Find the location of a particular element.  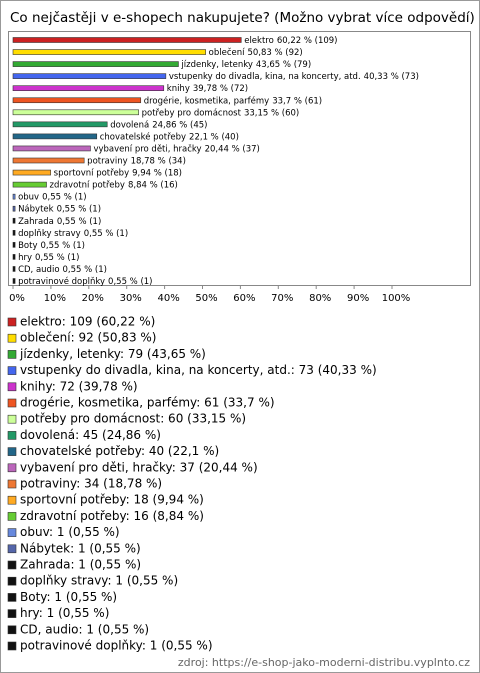

bar-label: sportovní potřeby 9,94 % (18) is located at coordinates (118, 173).